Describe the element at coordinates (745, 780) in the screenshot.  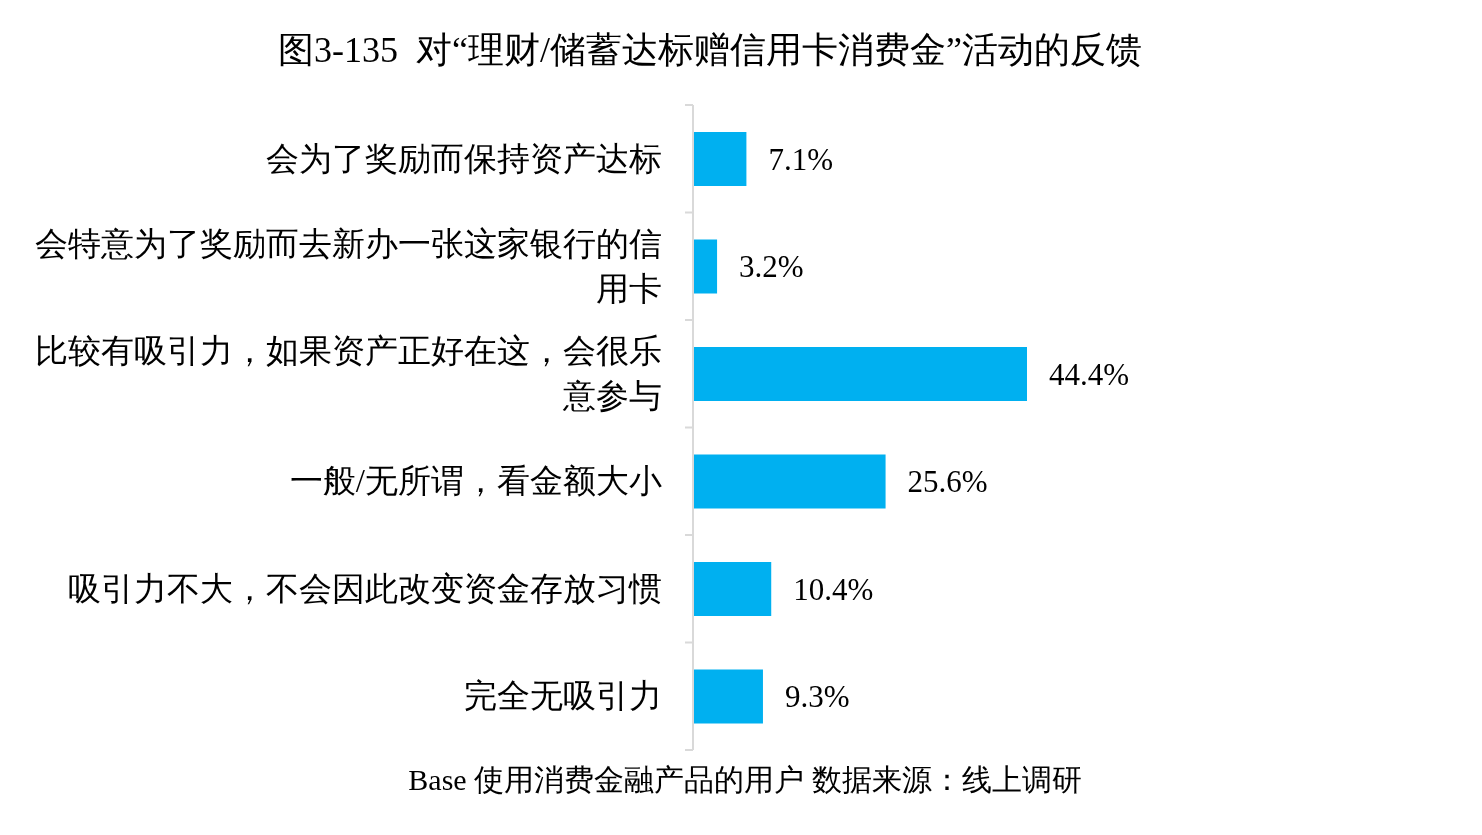
I see `text: Base 使用消费金融产品的用户 数据来源：线上调研` at that location.